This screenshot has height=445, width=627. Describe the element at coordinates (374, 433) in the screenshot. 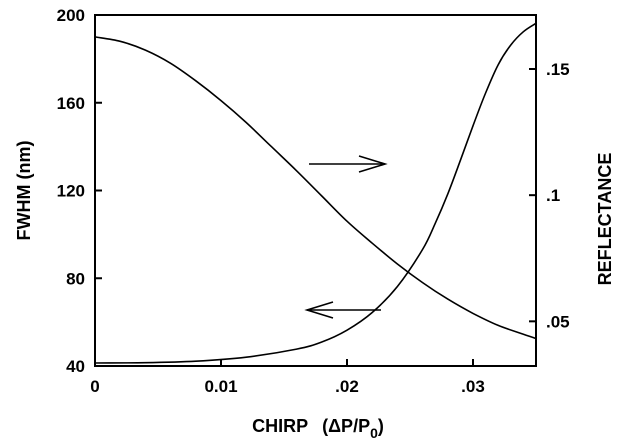

I see `x-axis-title-sub: 0` at that location.